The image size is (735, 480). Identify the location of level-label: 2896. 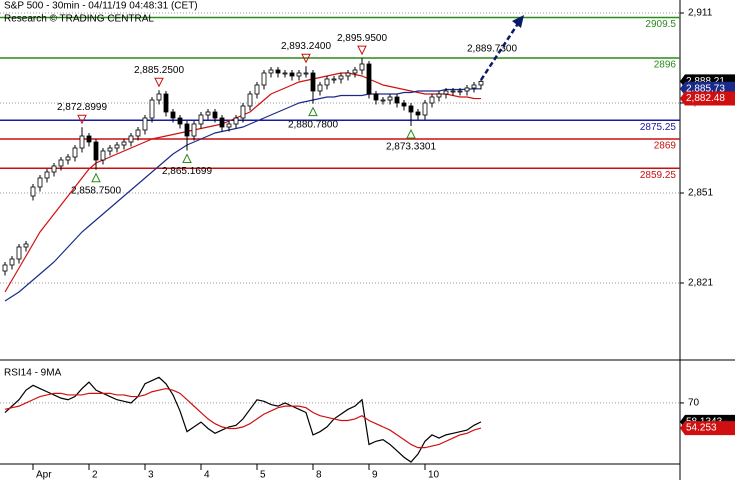
(665, 65).